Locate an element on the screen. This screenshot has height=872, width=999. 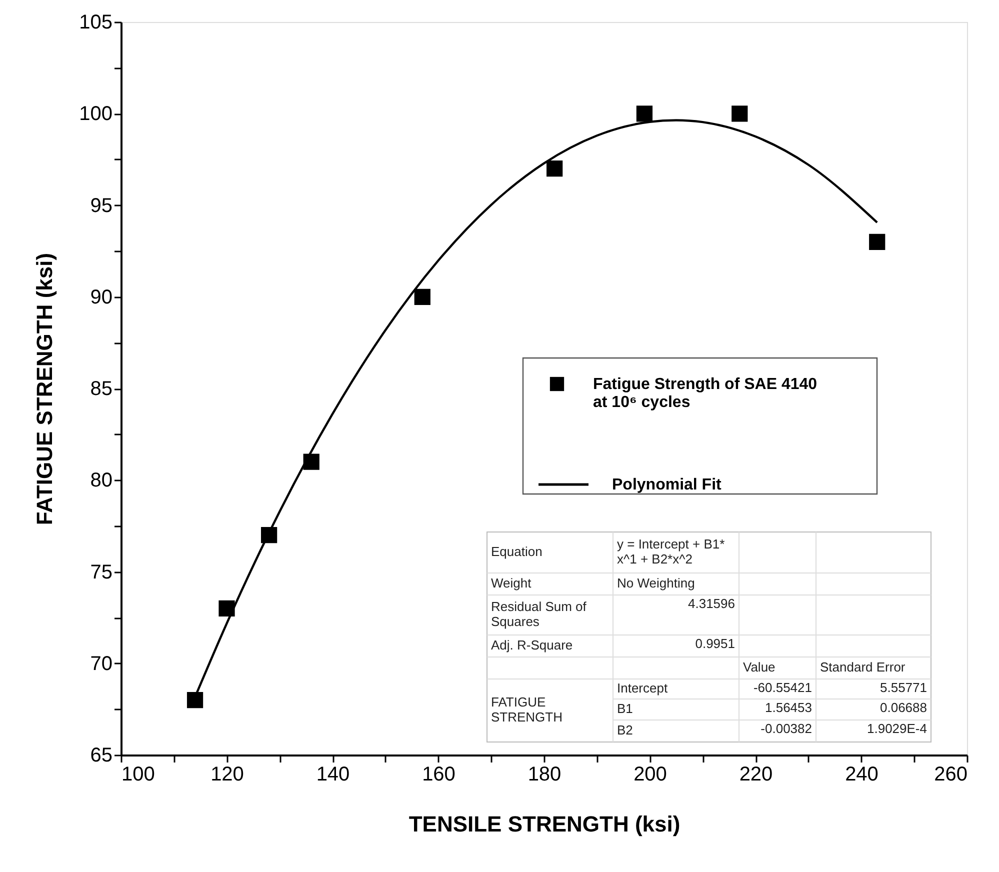
x-tick-label: 240 is located at coordinates (861, 775).